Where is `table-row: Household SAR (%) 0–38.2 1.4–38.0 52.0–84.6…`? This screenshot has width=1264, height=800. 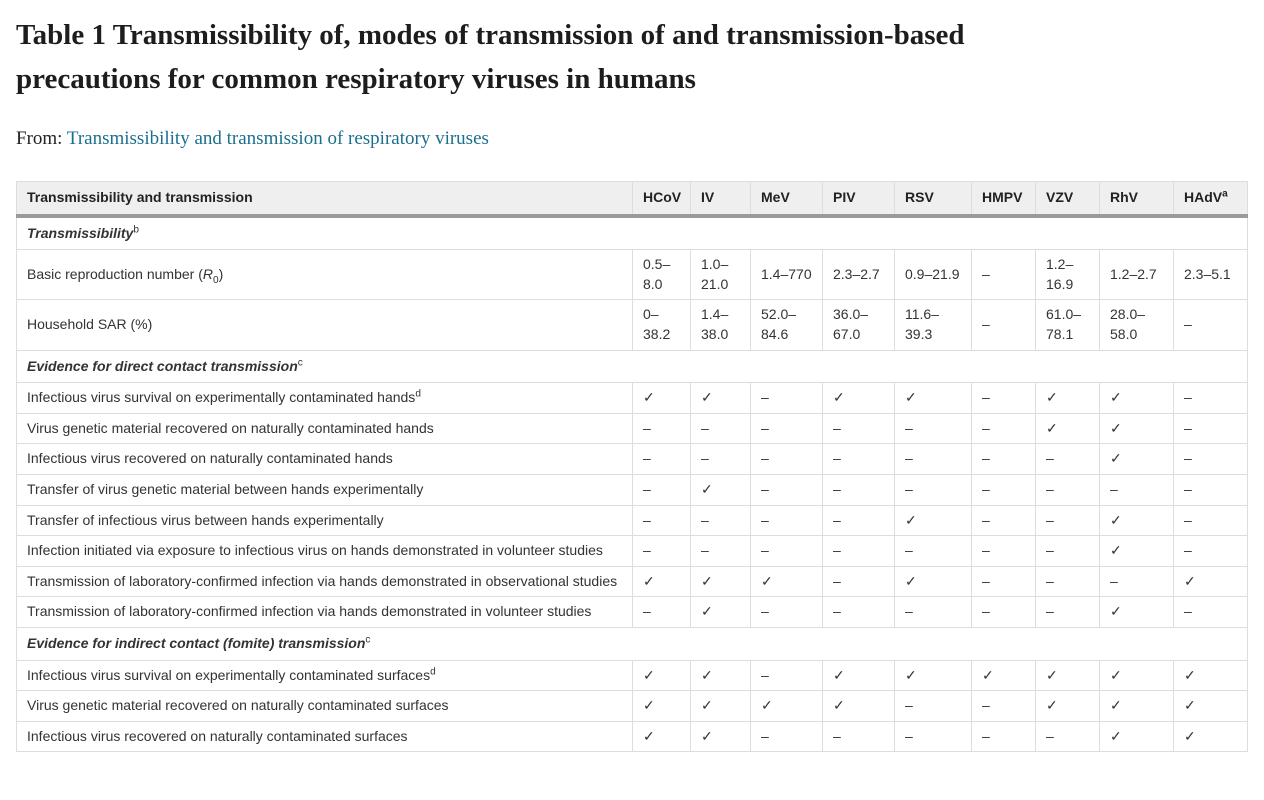
table-row: Household SAR (%) 0–38.2 1.4–38.0 52.0–84.6… is located at coordinates (632, 325).